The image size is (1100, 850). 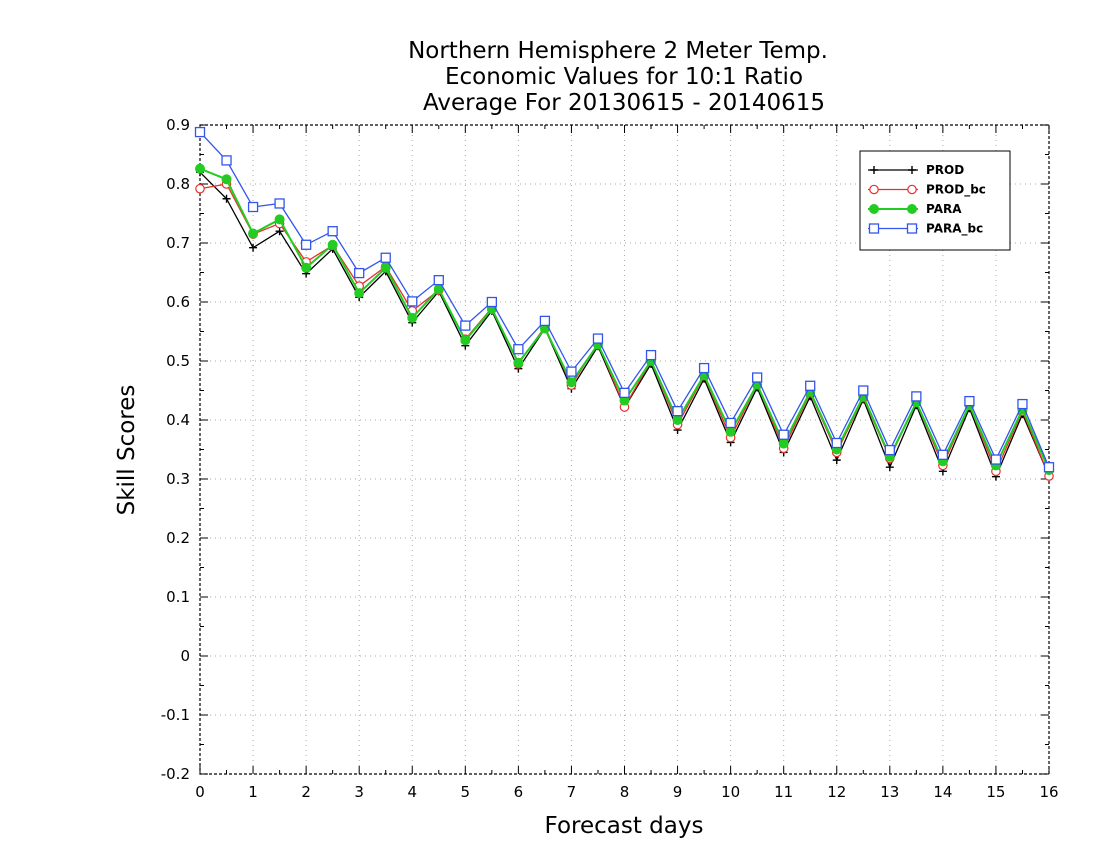 I want to click on legend-item: PROD_bc, so click(x=927, y=190).